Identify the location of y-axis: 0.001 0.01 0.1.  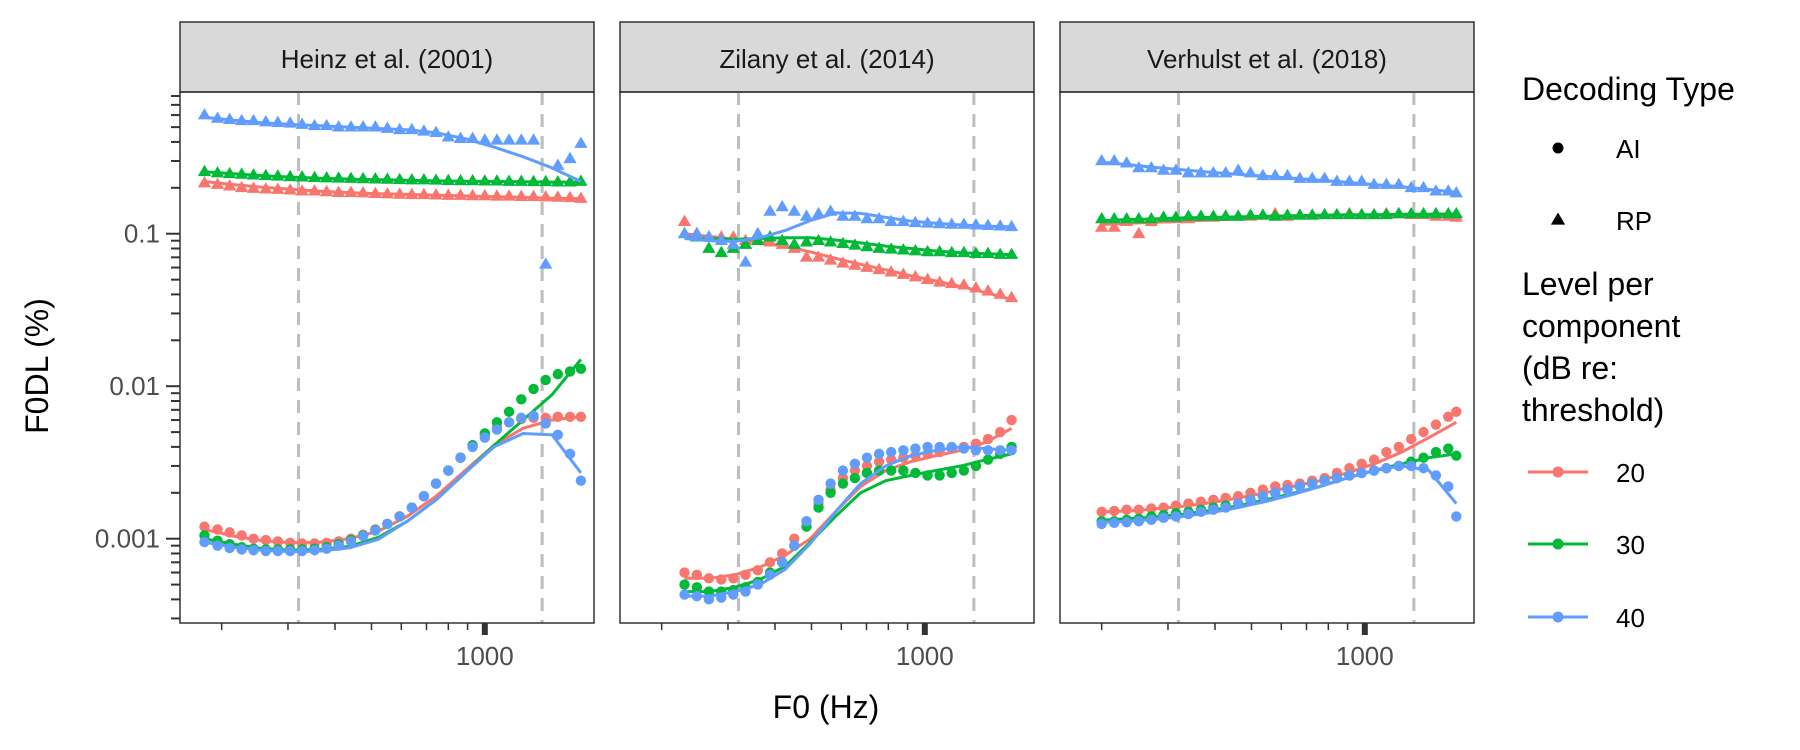
(137, 357).